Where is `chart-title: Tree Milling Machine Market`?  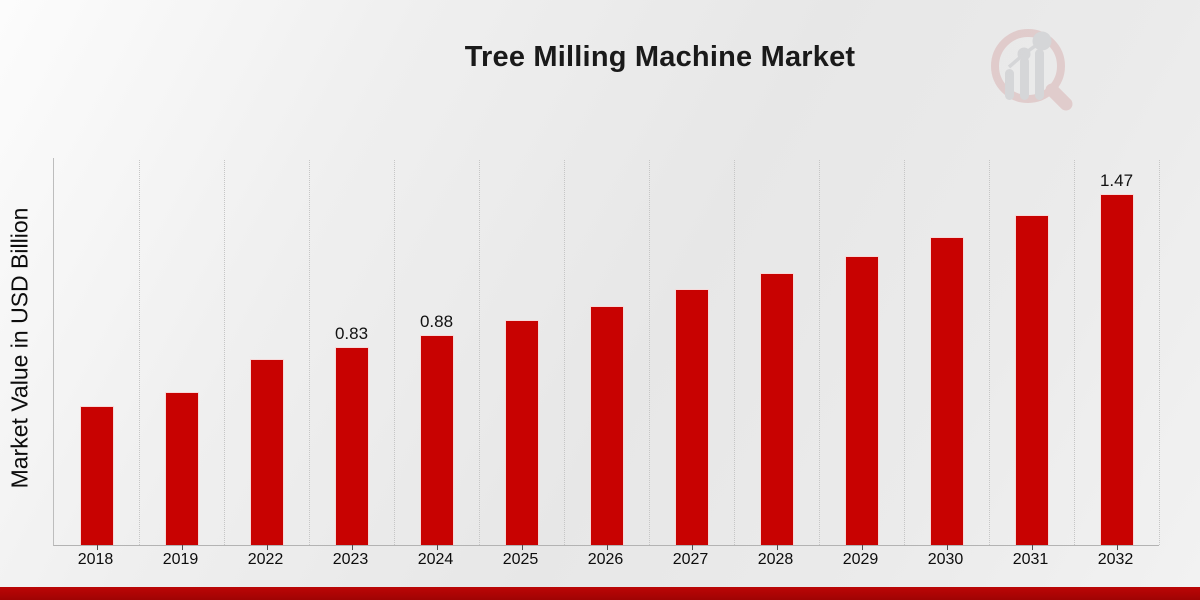
chart-title: Tree Milling Machine Market is located at coordinates (660, 57).